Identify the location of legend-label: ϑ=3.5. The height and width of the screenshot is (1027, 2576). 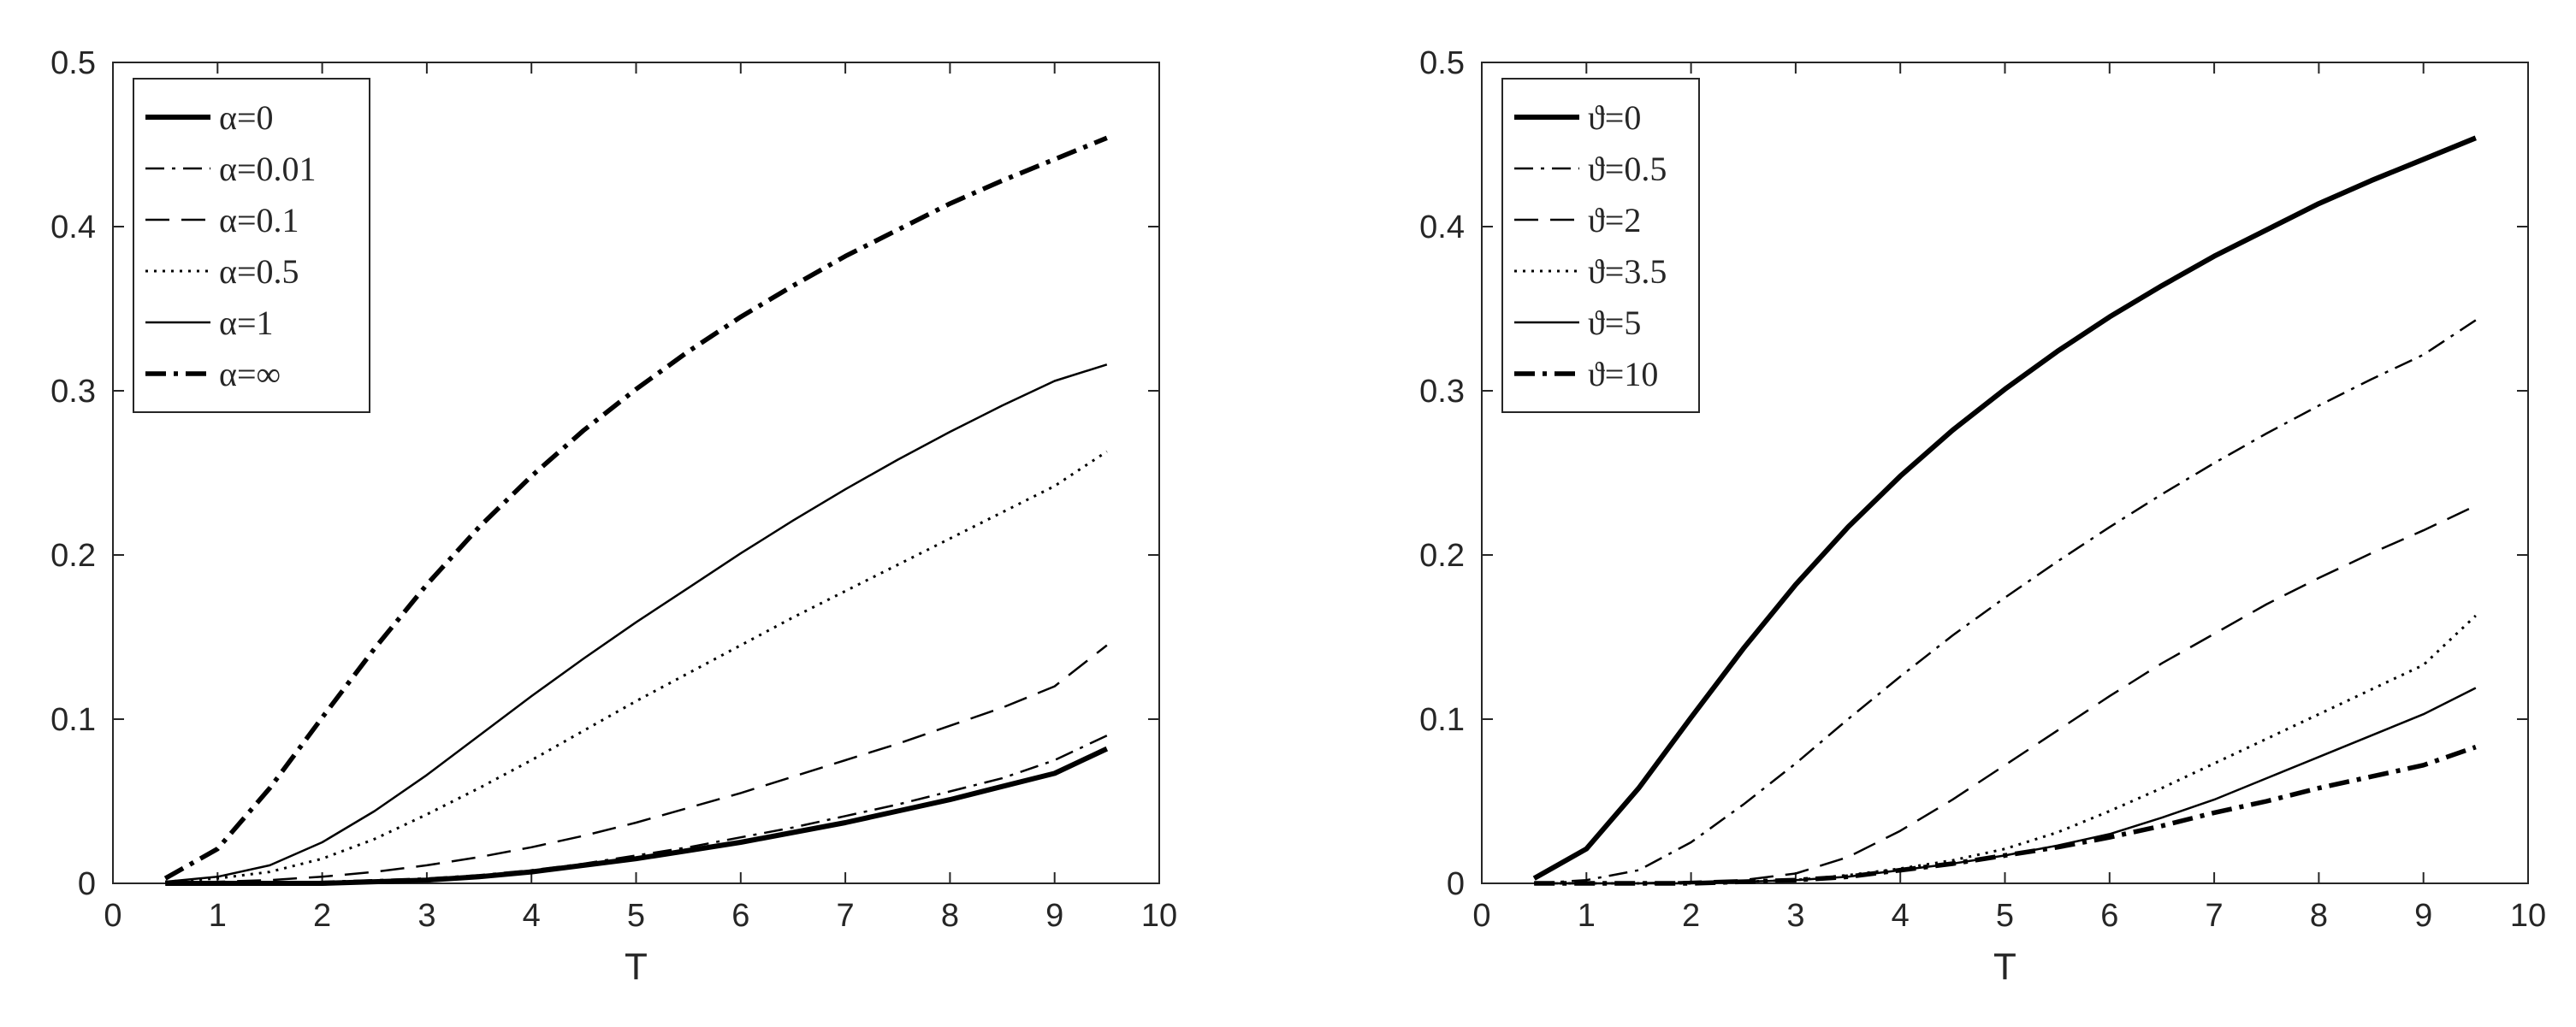
(1628, 271).